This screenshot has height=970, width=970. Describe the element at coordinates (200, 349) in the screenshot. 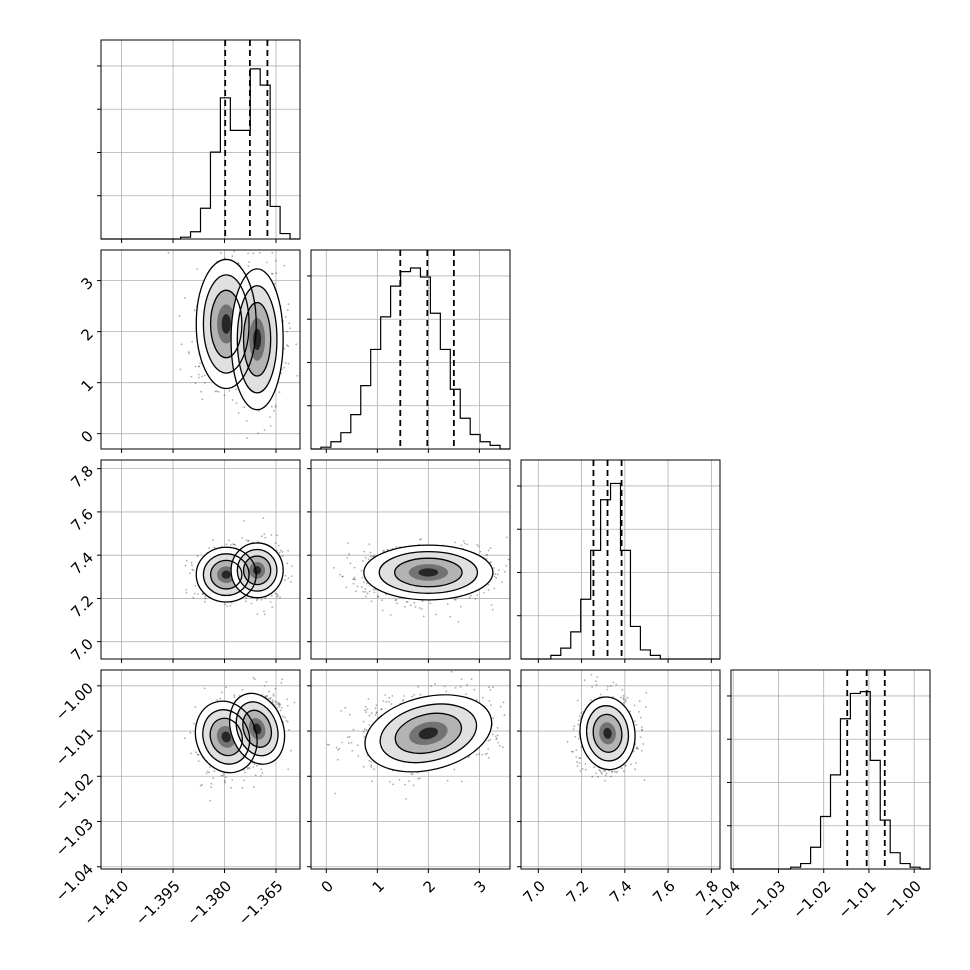

I see `panel-frame` at that location.